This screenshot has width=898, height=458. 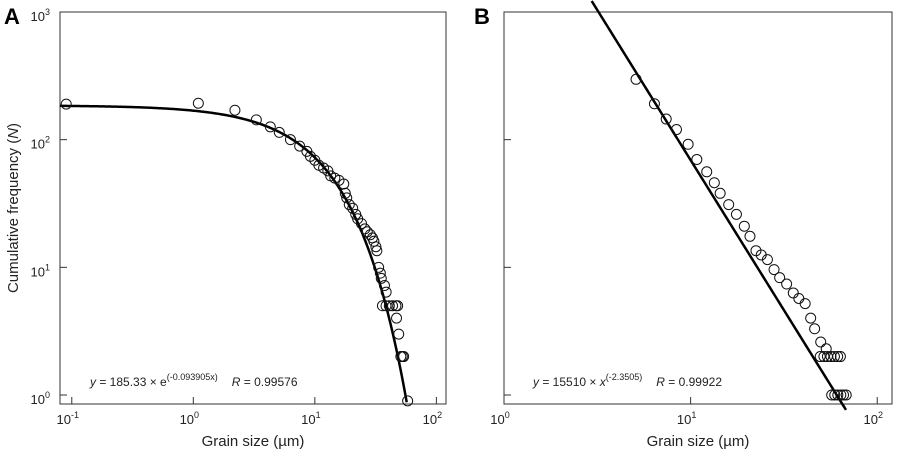 What do you see at coordinates (253, 441) in the screenshot?
I see `panel-a-xlabel: Grain size (µm)` at bounding box center [253, 441].